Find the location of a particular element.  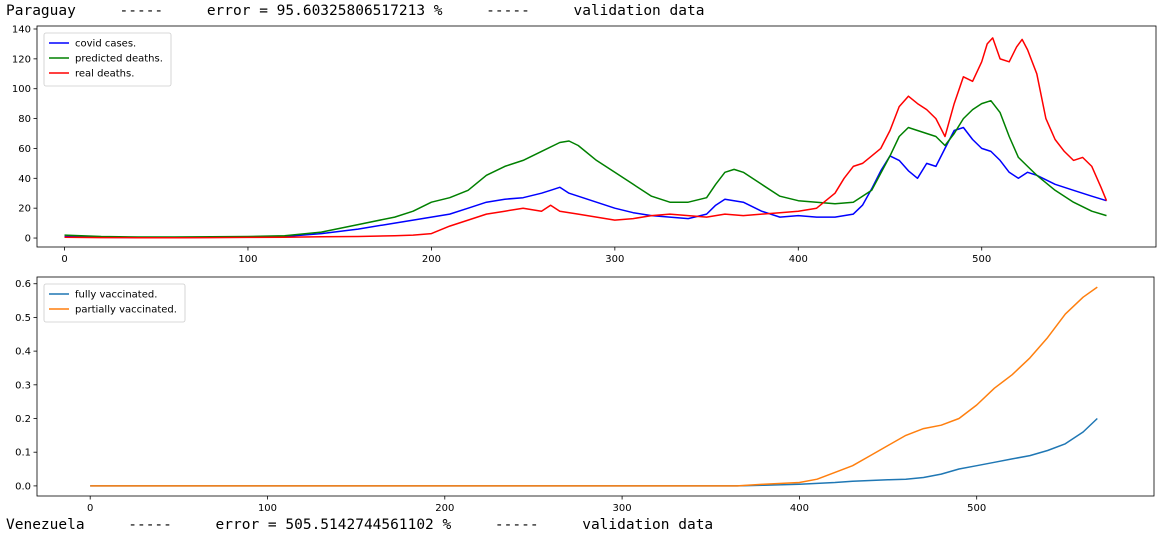

y-tick-label: 140 is located at coordinates (21, 29).